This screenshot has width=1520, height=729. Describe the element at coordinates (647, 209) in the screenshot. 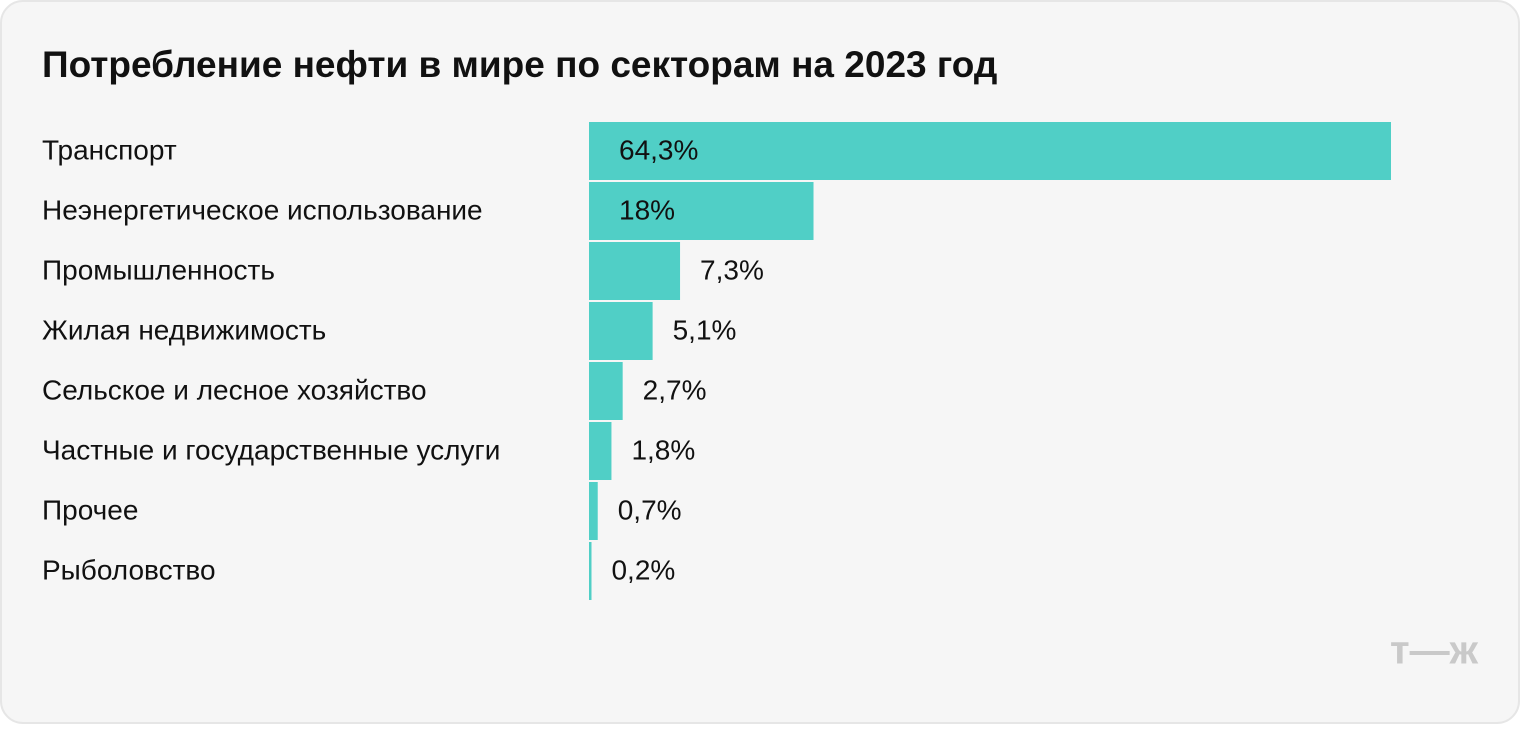

I see `value-label: 18%` at that location.